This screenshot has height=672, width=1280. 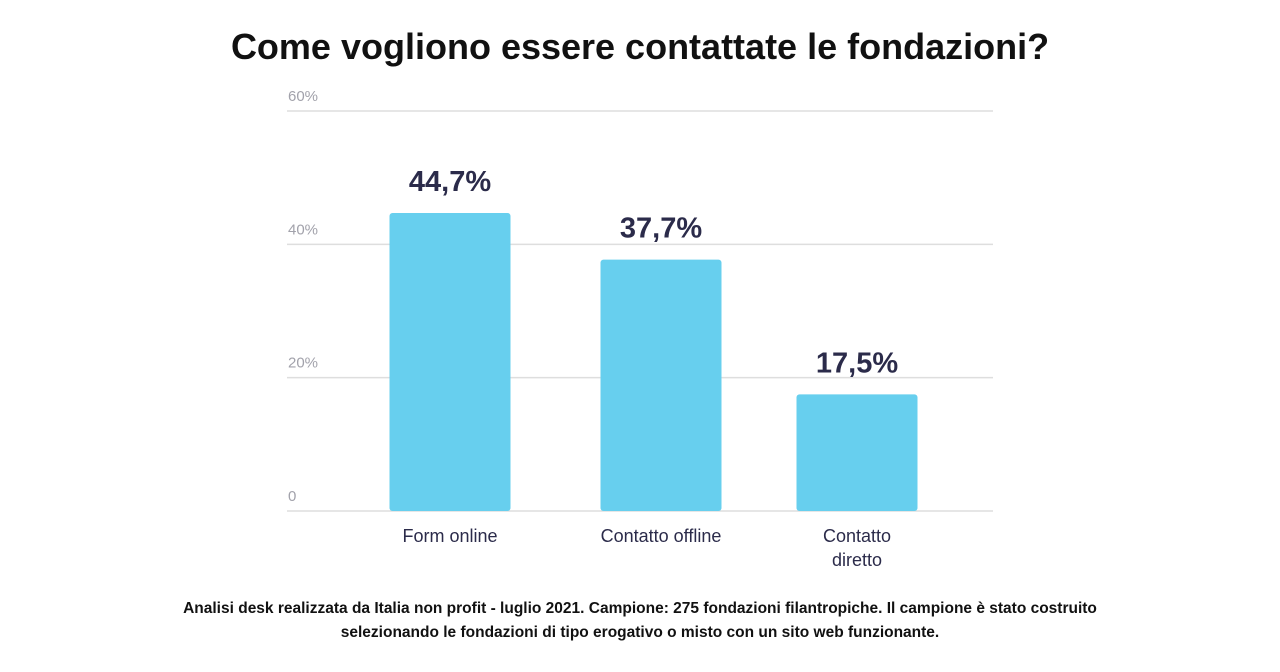 I want to click on y-axis-ticks: 0 20% 40% 60%, so click(x=303, y=296).